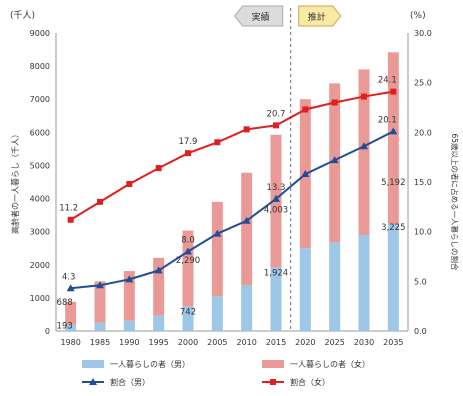  Describe the element at coordinates (100, 342) in the screenshot. I see `x-tick-label: 1985` at that location.